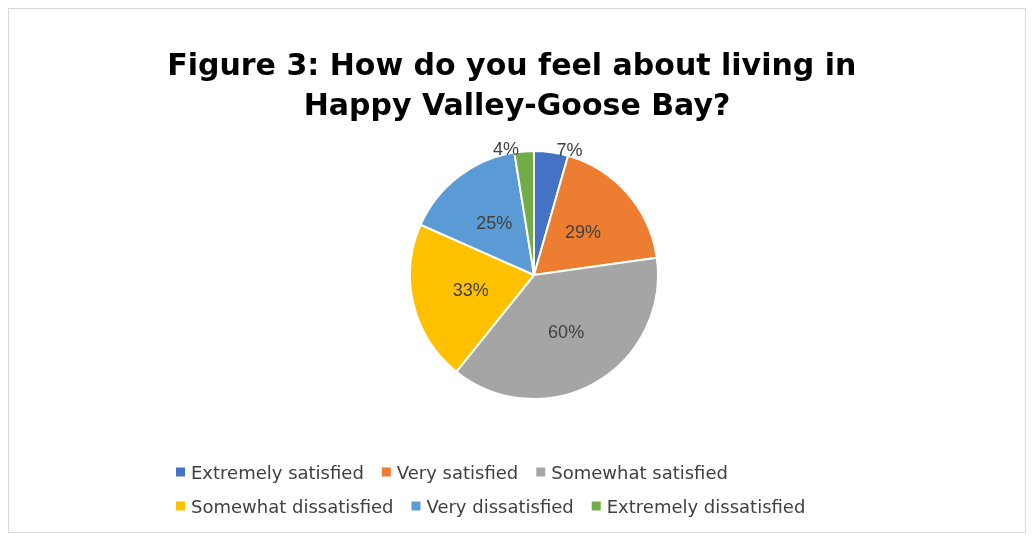 The width and height of the screenshot is (1034, 541). What do you see at coordinates (277, 472) in the screenshot?
I see `legend-label: Extremely satisfied` at bounding box center [277, 472].